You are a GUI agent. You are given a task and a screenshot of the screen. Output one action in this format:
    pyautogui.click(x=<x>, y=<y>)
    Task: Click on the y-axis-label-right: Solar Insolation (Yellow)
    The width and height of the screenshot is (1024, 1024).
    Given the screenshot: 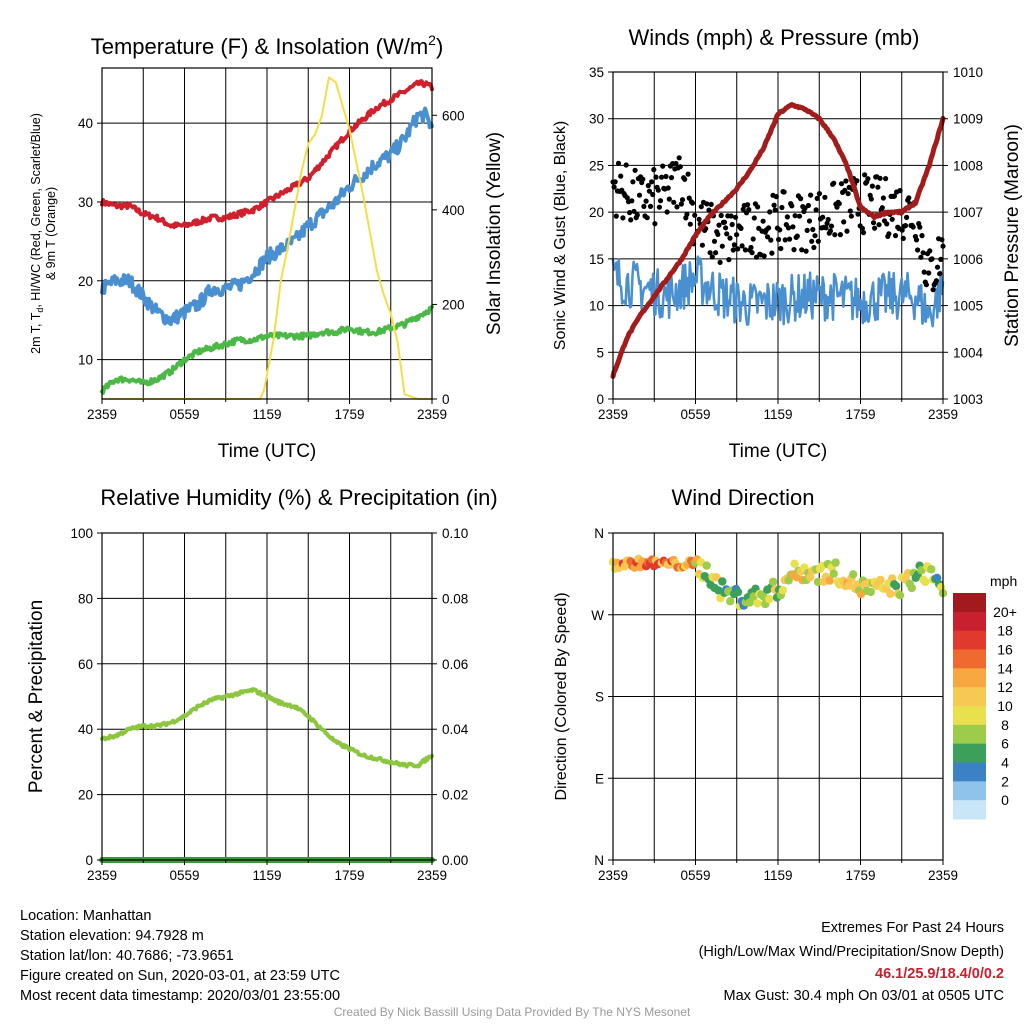 What is the action you would take?
    pyautogui.click(x=494, y=233)
    